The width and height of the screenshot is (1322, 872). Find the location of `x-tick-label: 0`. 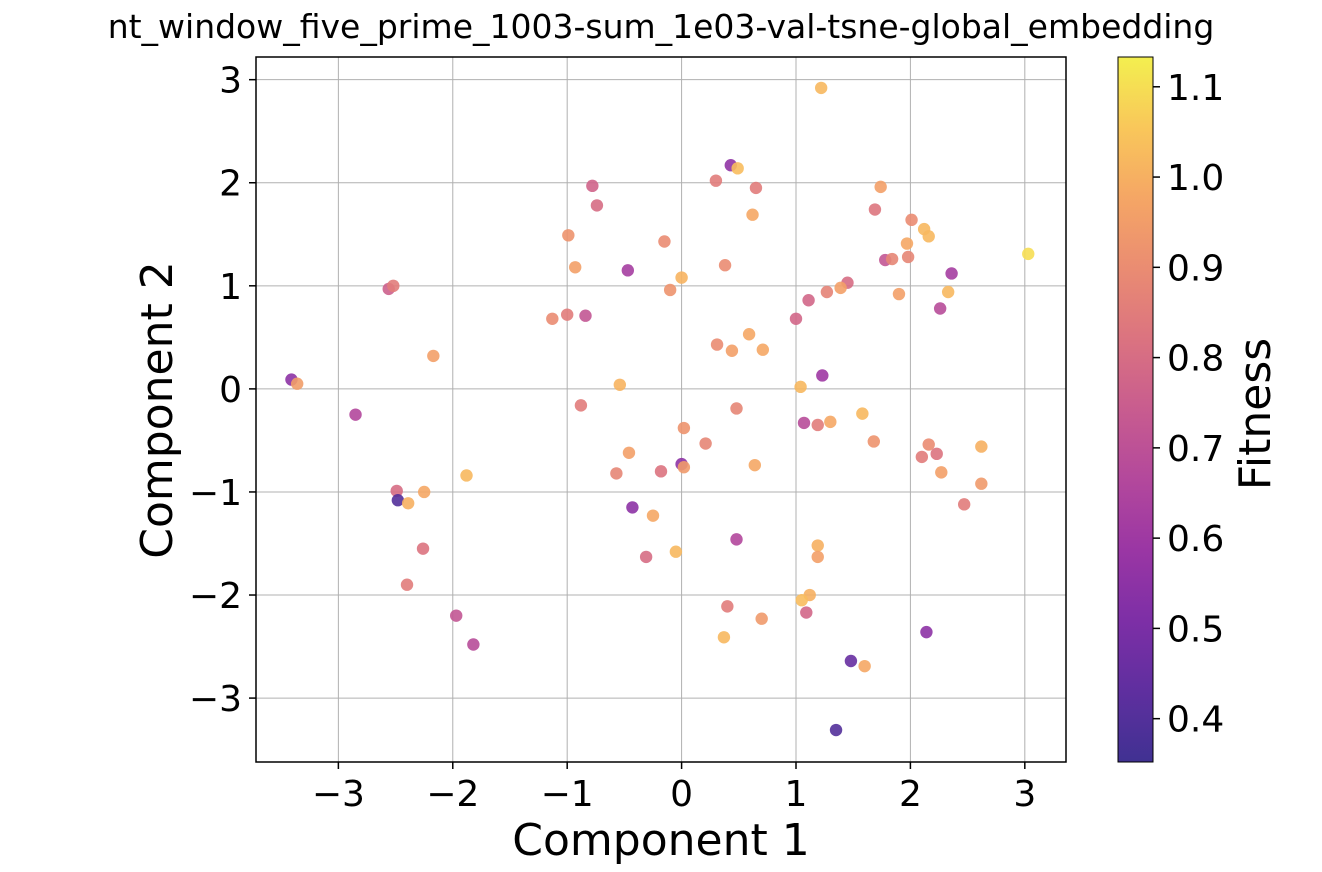

x-tick-label: 0 is located at coordinates (681, 794).